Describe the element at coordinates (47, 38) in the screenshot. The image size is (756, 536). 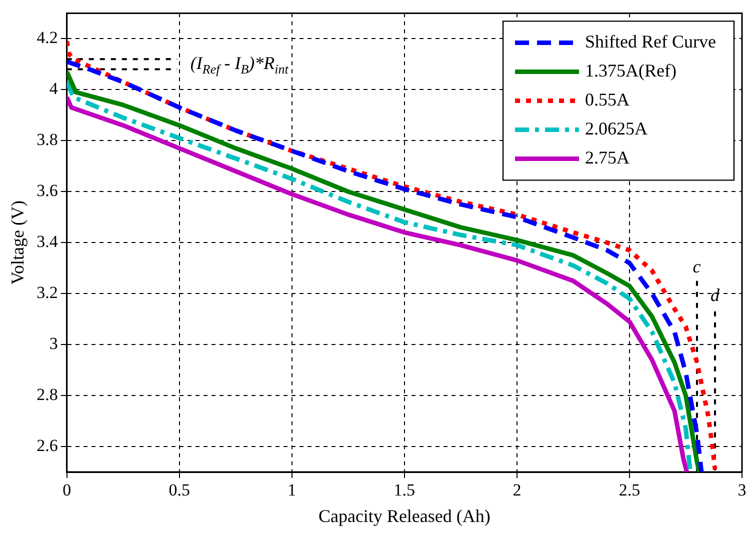
I see `y-tick-label: 4.2` at that location.